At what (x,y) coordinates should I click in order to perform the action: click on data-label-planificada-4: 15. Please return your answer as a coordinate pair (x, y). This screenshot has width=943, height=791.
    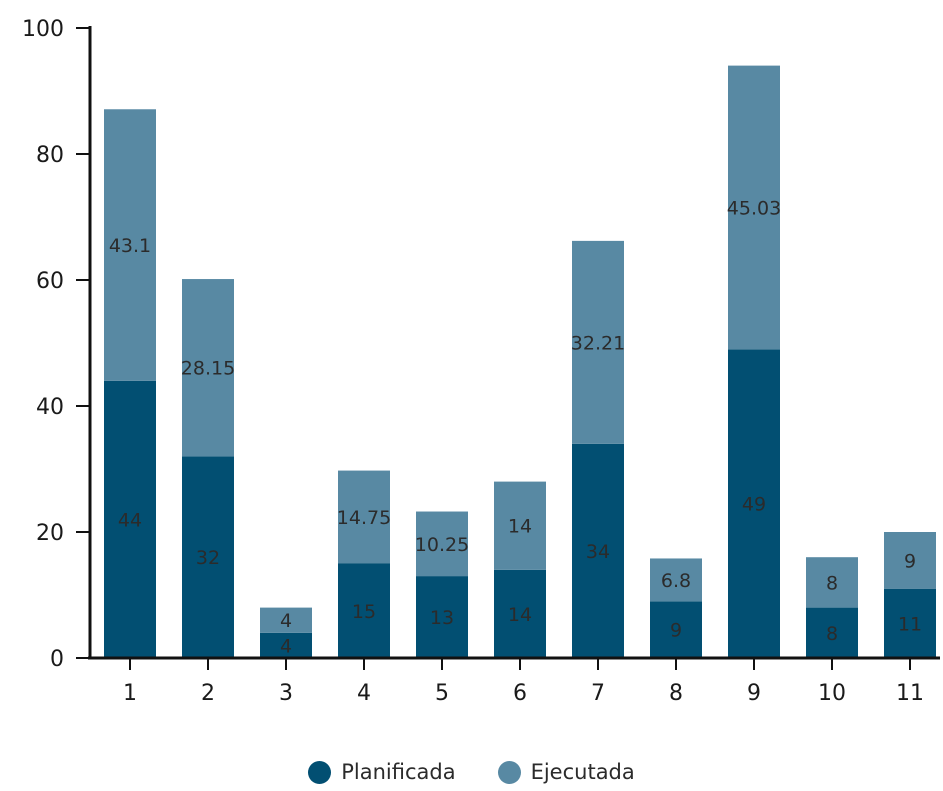
    Looking at the image, I should click on (364, 612).